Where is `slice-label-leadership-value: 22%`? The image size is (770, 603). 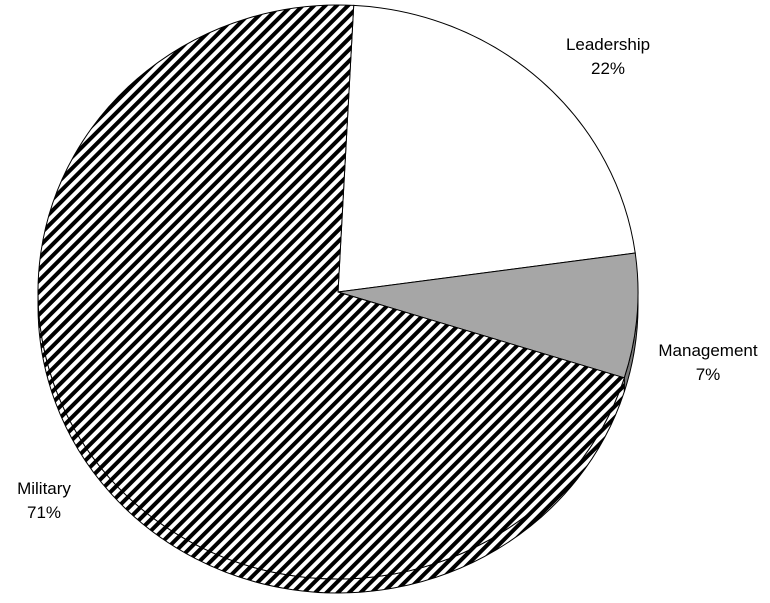
slice-label-leadership-value: 22% is located at coordinates (608, 68).